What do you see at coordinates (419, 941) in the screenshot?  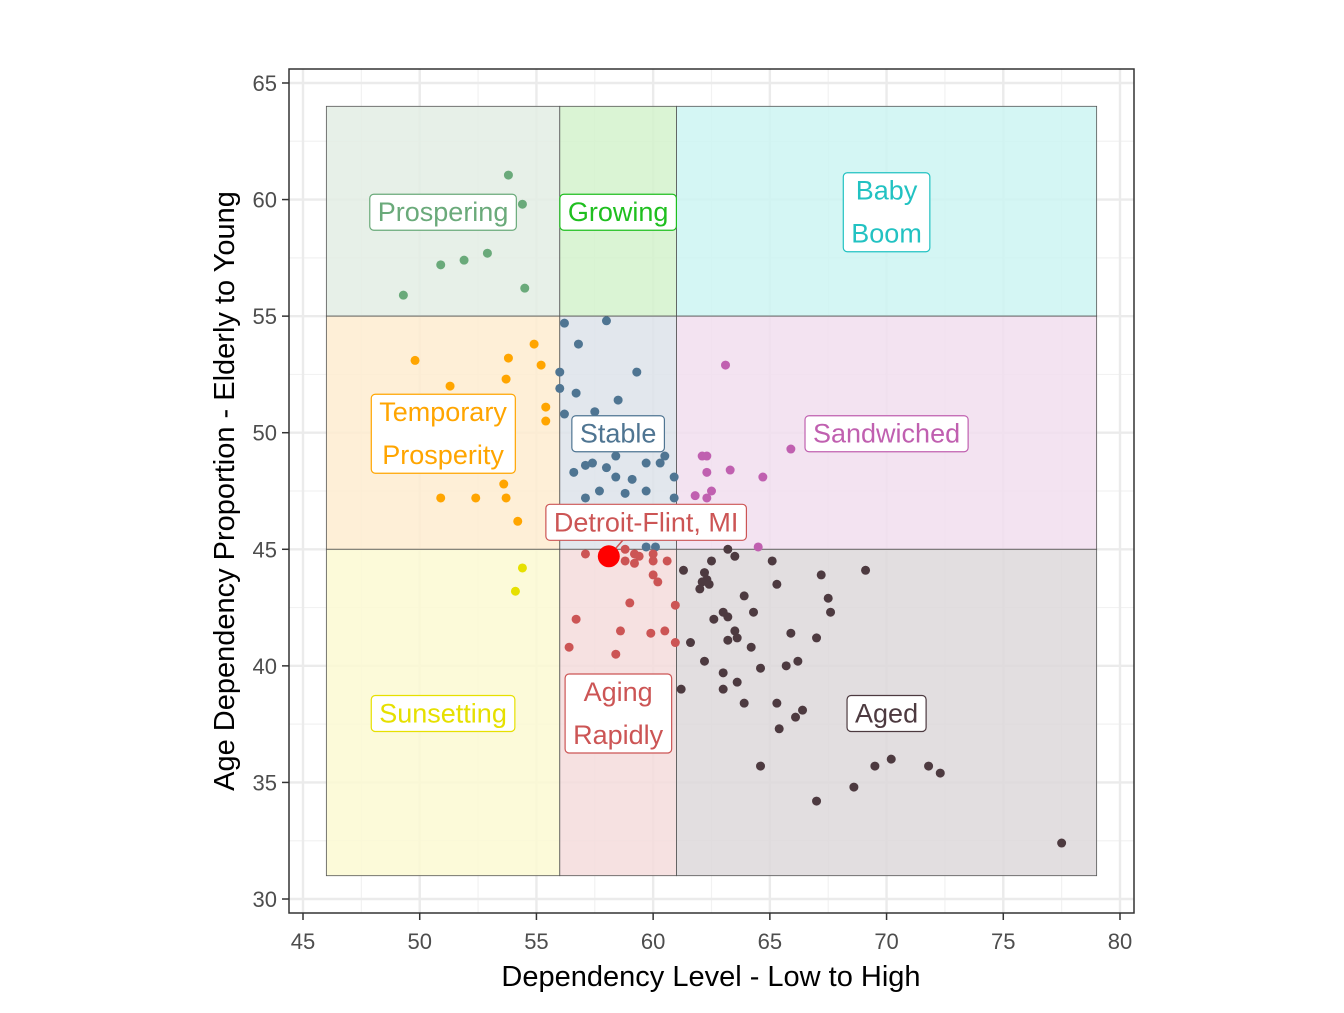 I see `x-tick-label: 50` at bounding box center [419, 941].